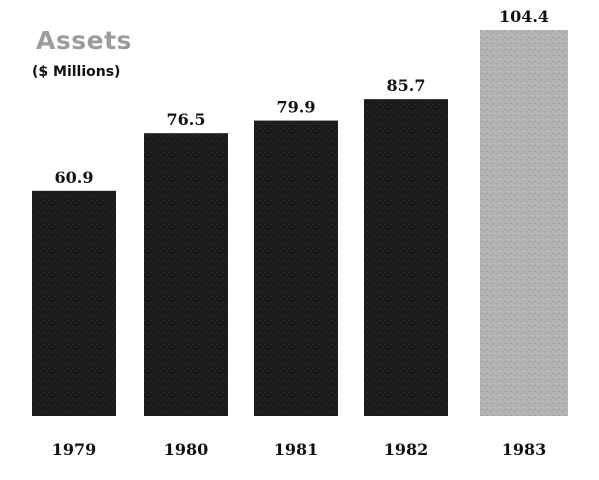 The image size is (599, 480). I want to click on bar-1980, so click(186, 275).